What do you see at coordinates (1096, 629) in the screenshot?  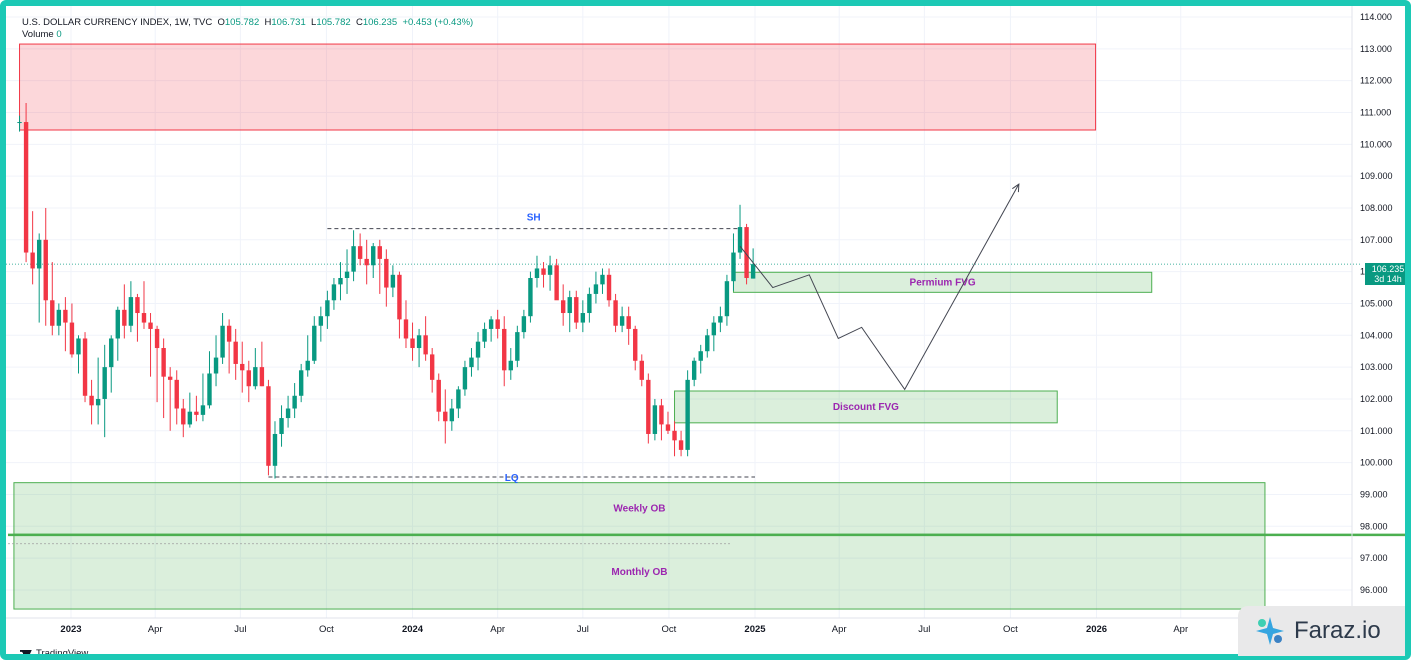 I see `x-tick-label: 2026` at bounding box center [1096, 629].